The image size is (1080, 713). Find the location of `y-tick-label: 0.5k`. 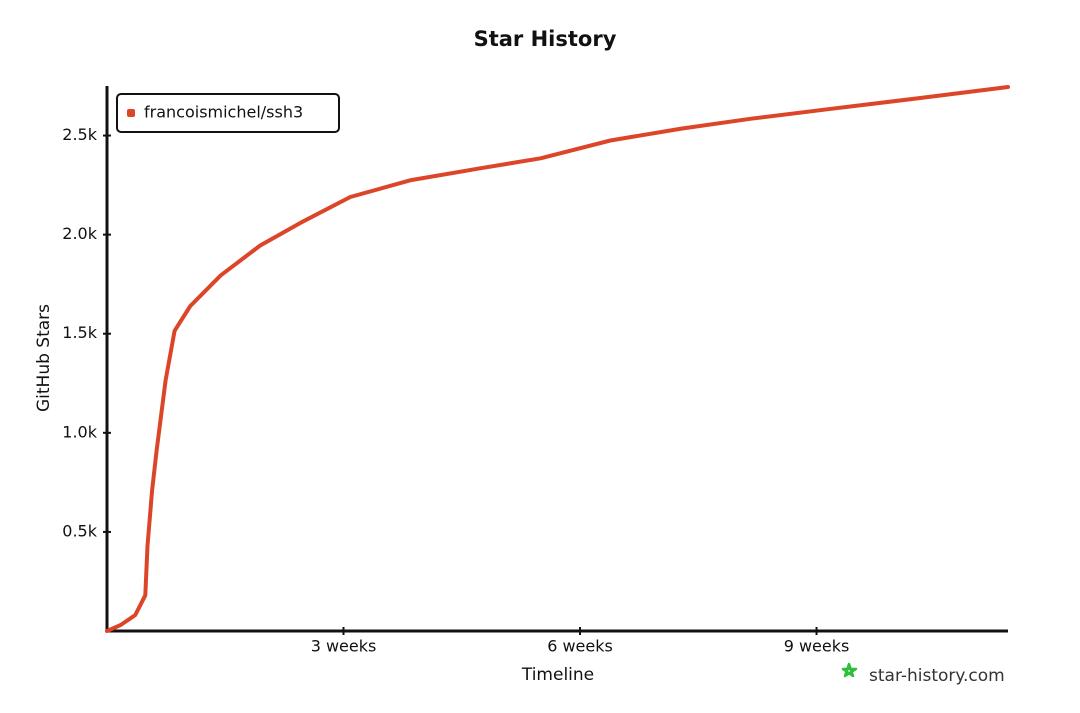

y-tick-label: 0.5k is located at coordinates (79, 530).